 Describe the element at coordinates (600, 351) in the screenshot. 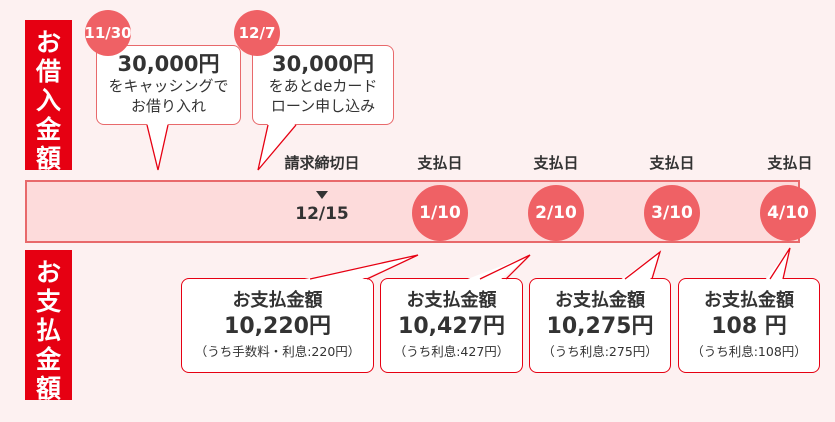

I see `payment-detail: （うち利息:275円）` at that location.